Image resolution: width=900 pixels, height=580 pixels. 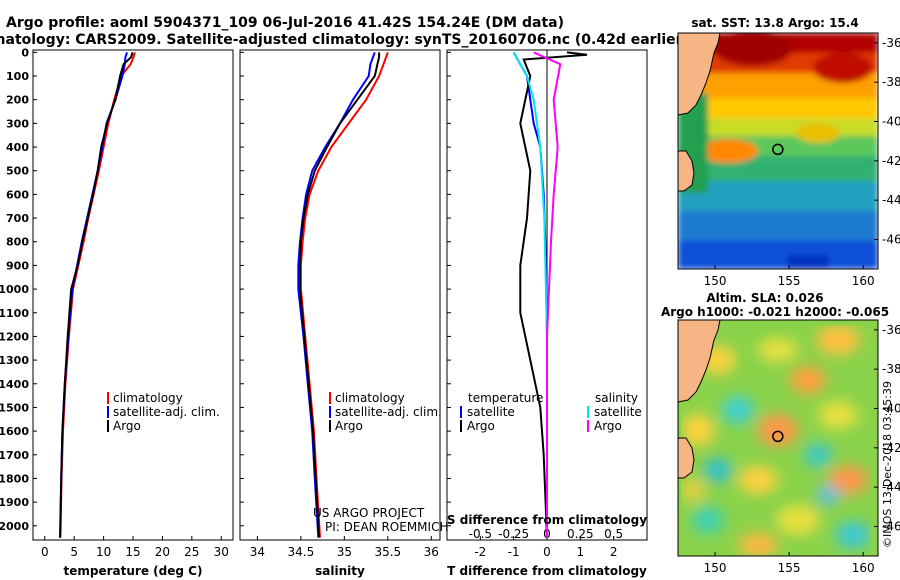 I want to click on depth-tick-label: 900, so click(x=17, y=265).